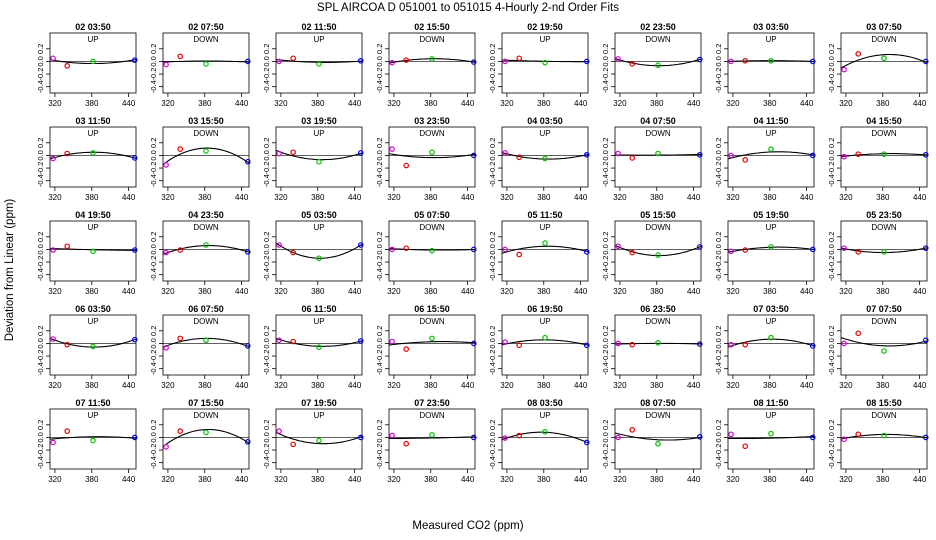 The height and width of the screenshot is (540, 936). I want to click on panel: 06 03:50 UP -0.4-0.2 0.0 0.2 320 380 440, so click(87, 347).